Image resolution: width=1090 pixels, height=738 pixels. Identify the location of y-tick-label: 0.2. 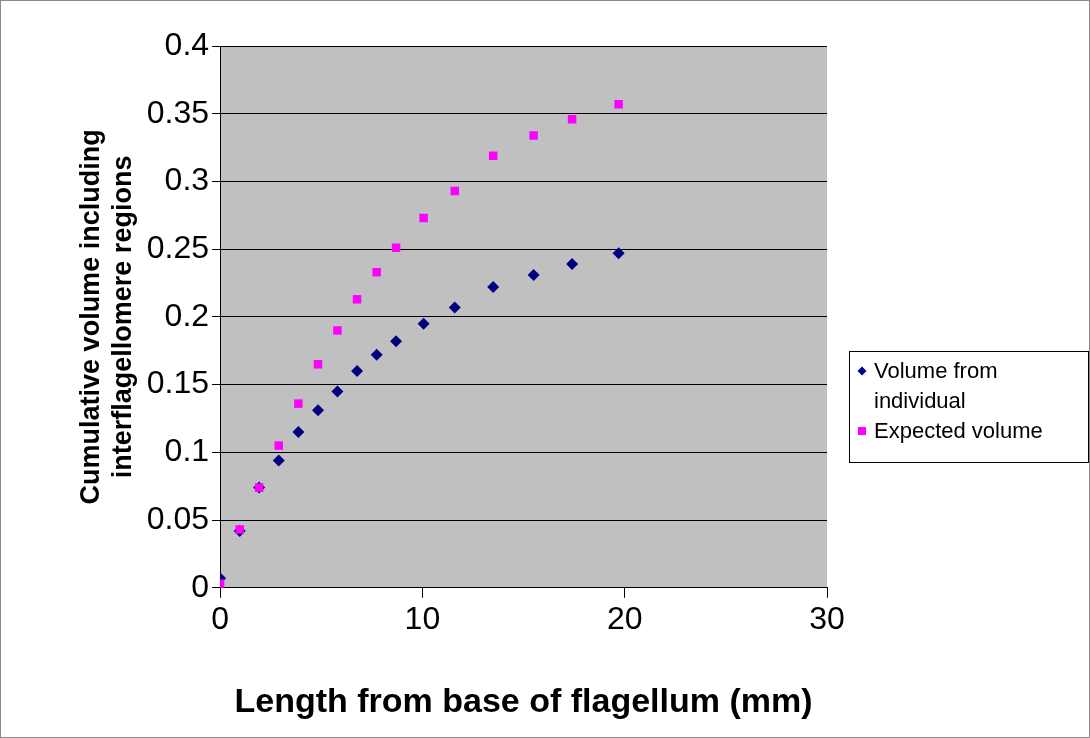
(187, 314).